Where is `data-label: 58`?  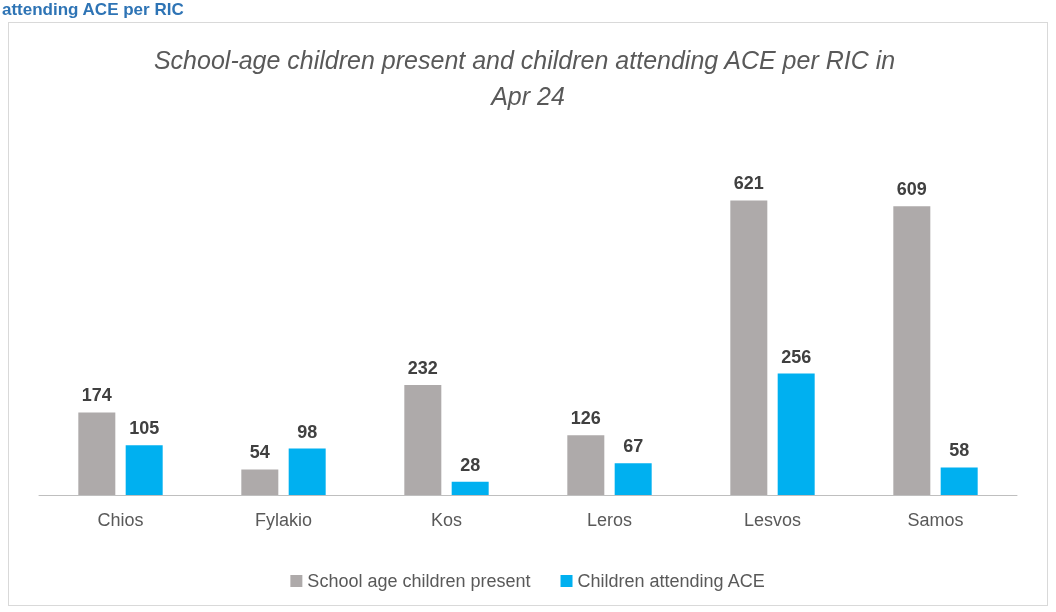
data-label: 58 is located at coordinates (959, 450).